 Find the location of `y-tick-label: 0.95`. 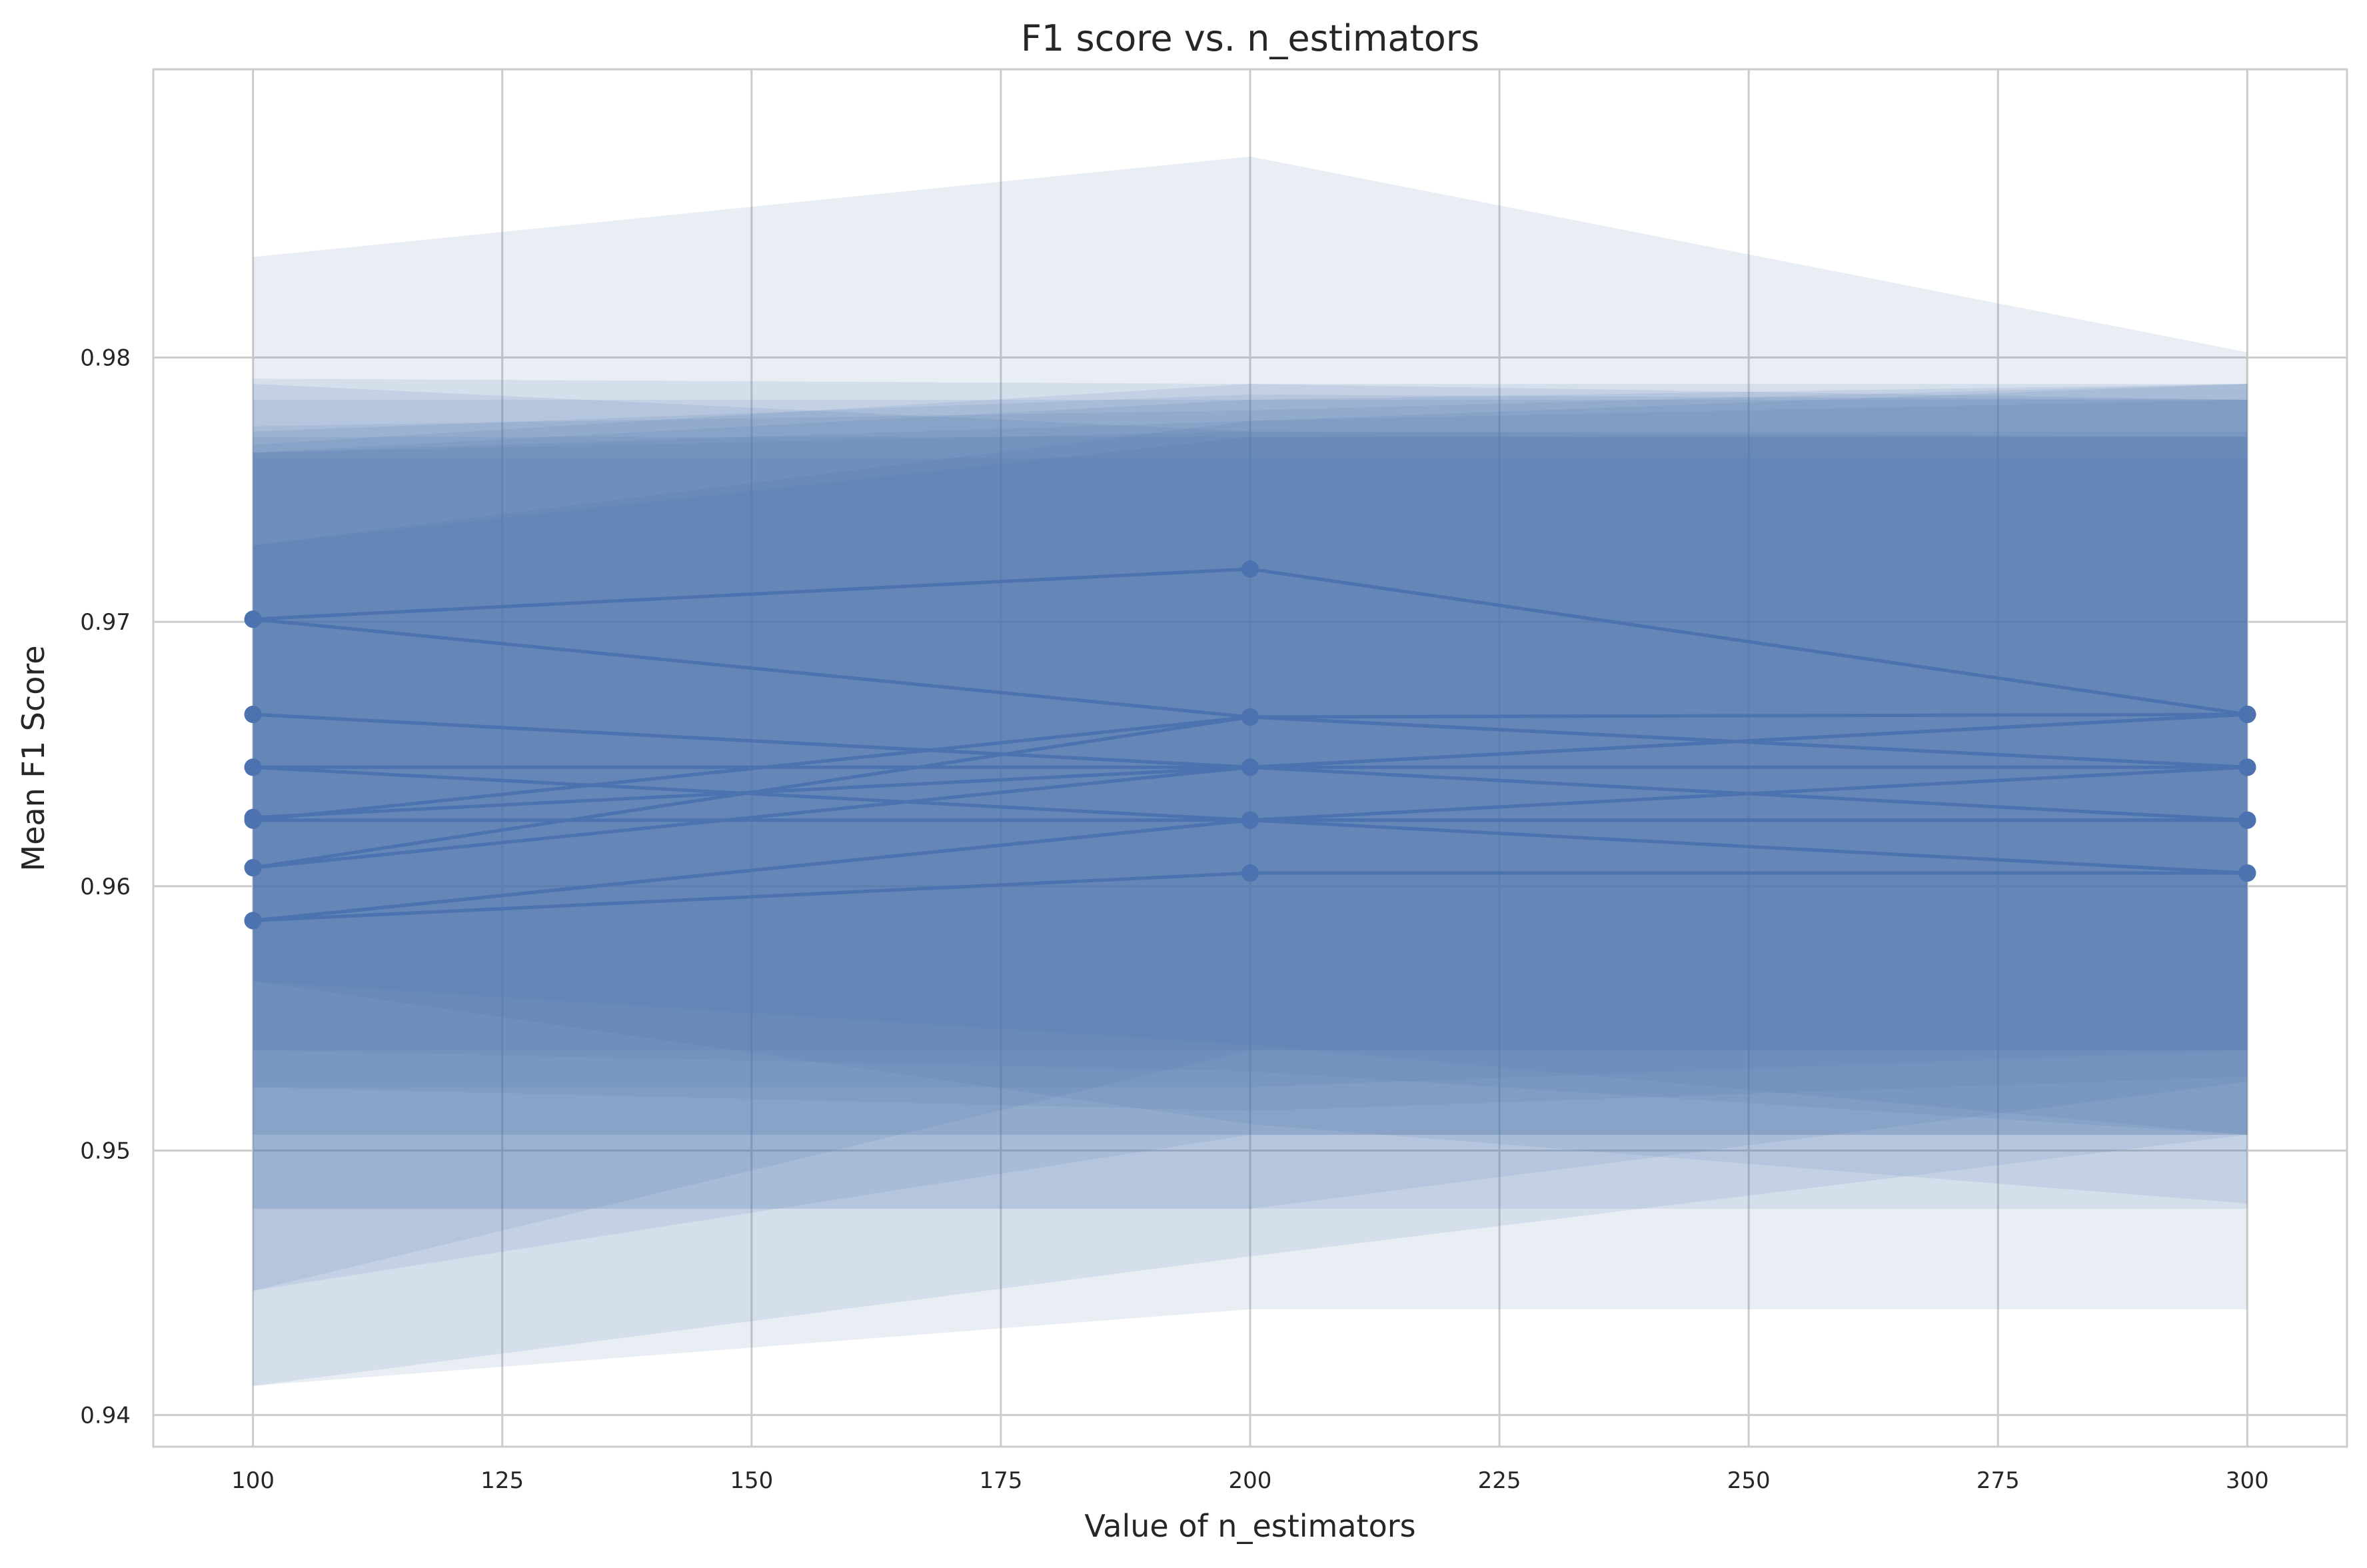

y-tick-label: 0.95 is located at coordinates (105, 1151).